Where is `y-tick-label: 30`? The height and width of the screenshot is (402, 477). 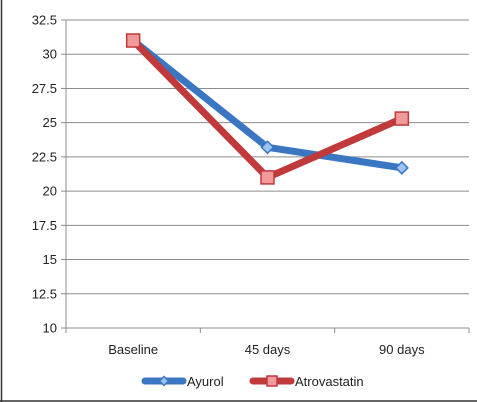 y-tick-label: 30 is located at coordinates (50, 54).